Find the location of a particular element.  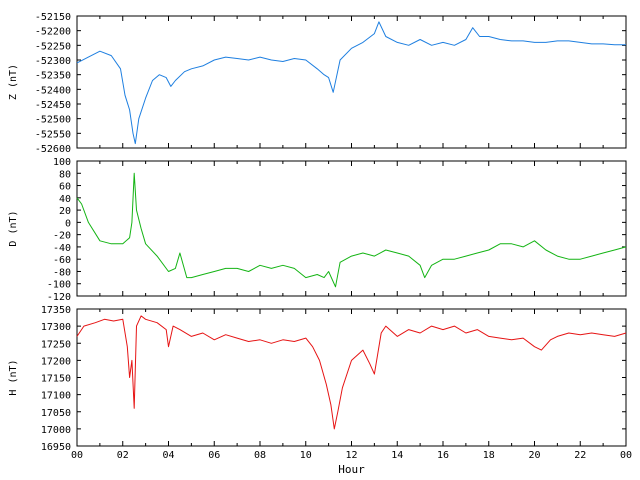

x-tick-label: 18 is located at coordinates (489, 455).